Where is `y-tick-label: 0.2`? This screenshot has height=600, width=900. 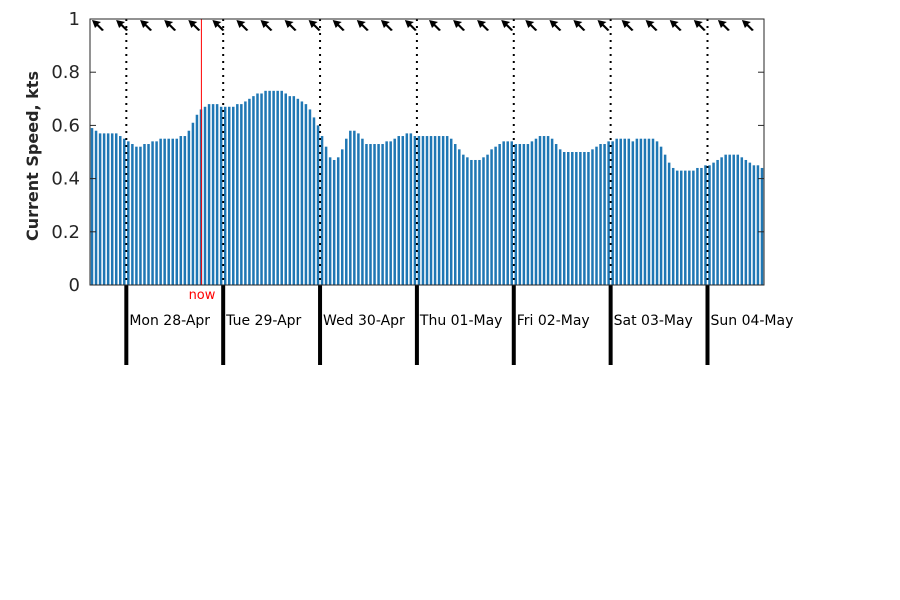
y-tick-label: 0.2 is located at coordinates (65, 232).